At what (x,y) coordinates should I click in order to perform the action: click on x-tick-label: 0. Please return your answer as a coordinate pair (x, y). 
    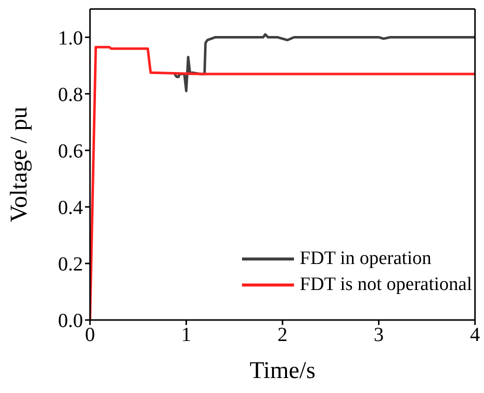
    Looking at the image, I should click on (90, 335).